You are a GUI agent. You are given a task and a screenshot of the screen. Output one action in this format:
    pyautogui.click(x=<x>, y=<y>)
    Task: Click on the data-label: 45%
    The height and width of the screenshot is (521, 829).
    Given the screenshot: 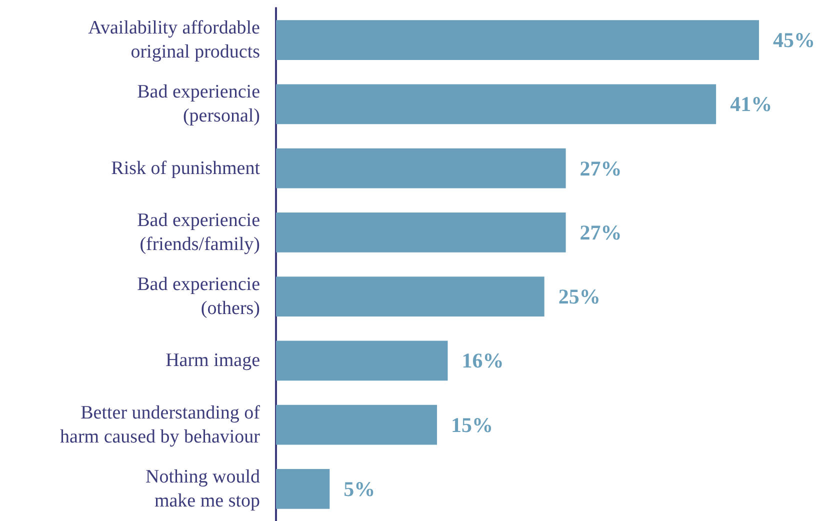 What is the action you would take?
    pyautogui.click(x=794, y=40)
    